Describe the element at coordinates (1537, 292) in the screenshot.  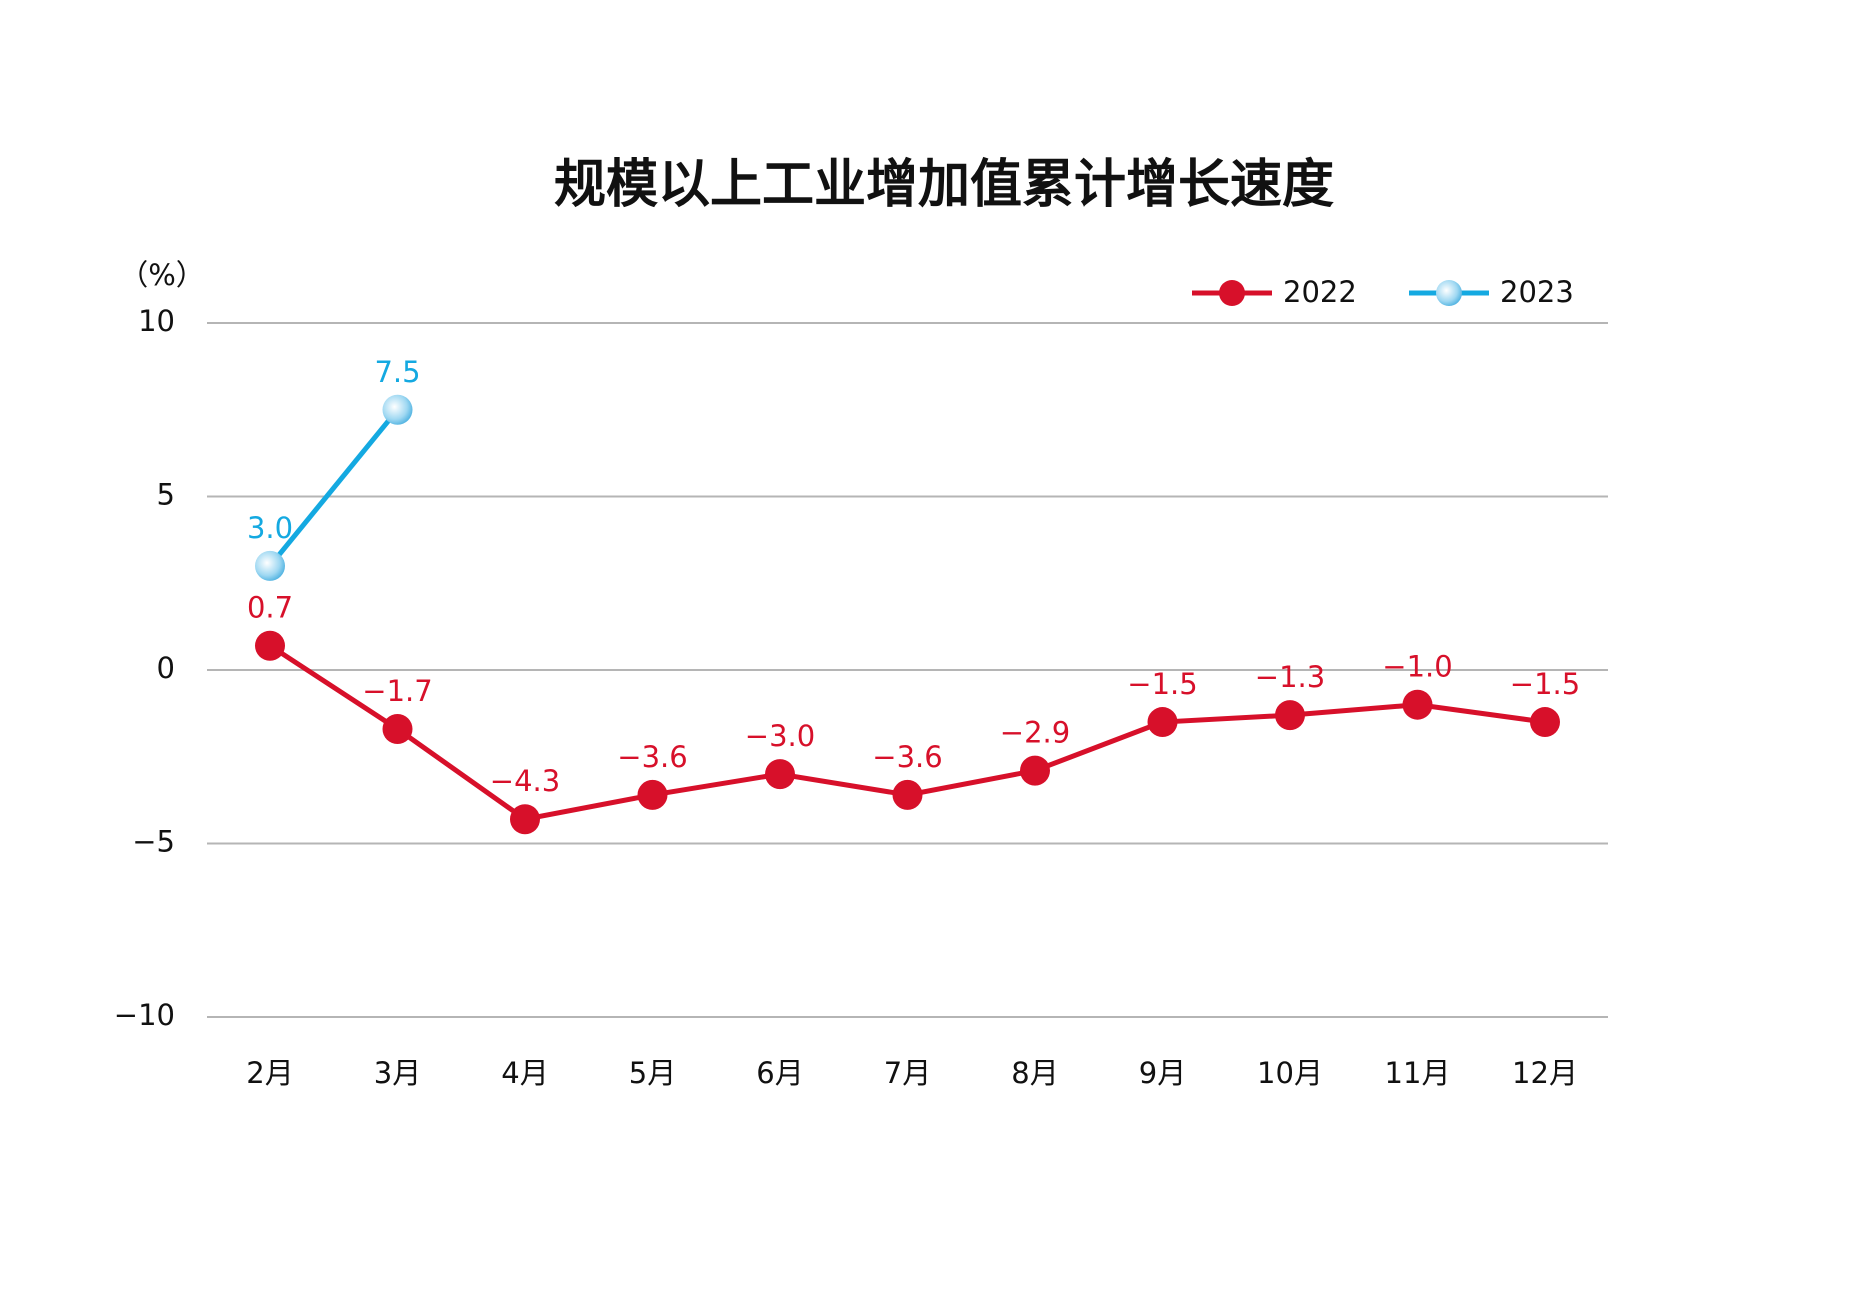
I see `legend-label: 2023` at that location.